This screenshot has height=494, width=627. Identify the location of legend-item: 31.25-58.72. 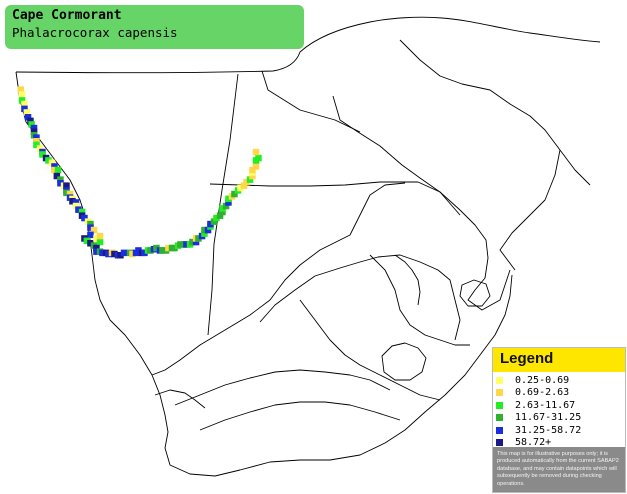
(559, 431).